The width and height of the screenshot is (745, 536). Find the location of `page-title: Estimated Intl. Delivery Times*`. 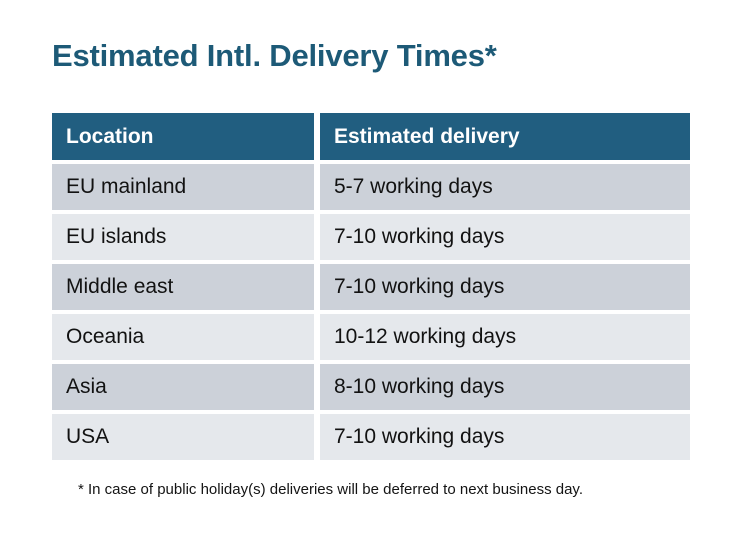

page-title: Estimated Intl. Delivery Times* is located at coordinates (274, 55).